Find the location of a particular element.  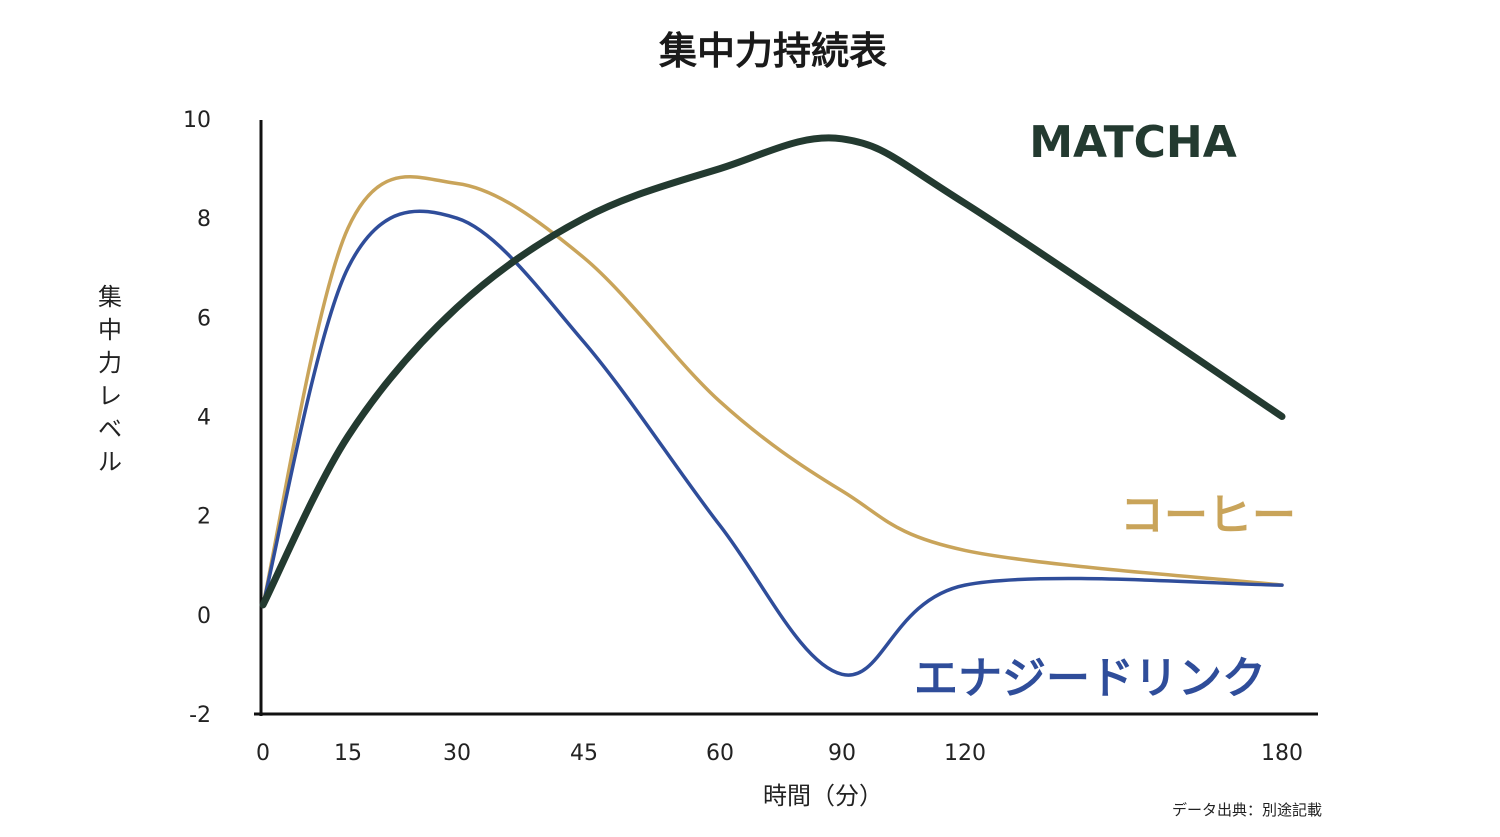

x-tick-labels: 0 15 30 45 60 90 120 180 is located at coordinates (779, 753).